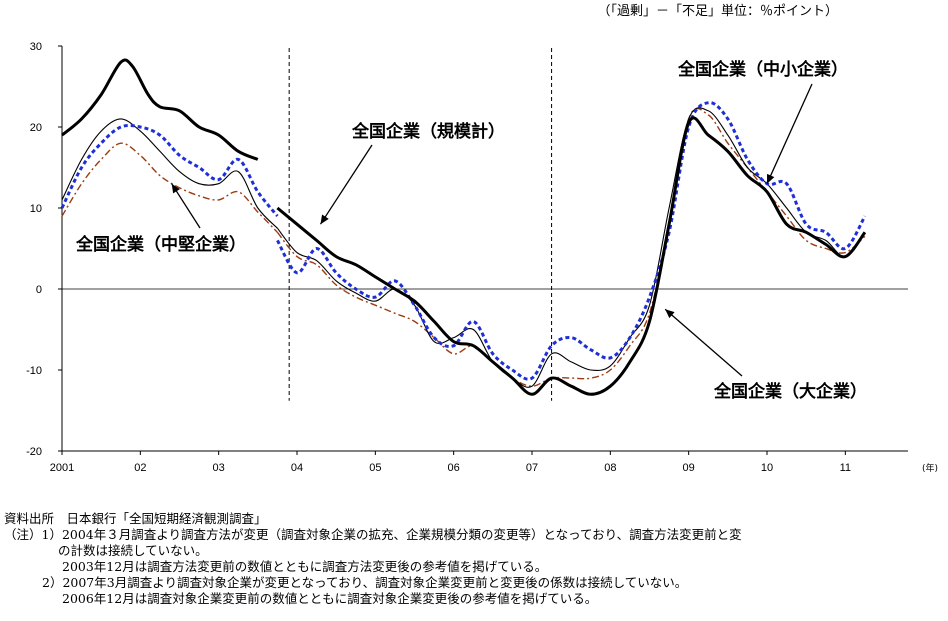 Image resolution: width=948 pixels, height=621 pixels. What do you see at coordinates (767, 468) in the screenshot?
I see `x-tick-label: 10` at bounding box center [767, 468].